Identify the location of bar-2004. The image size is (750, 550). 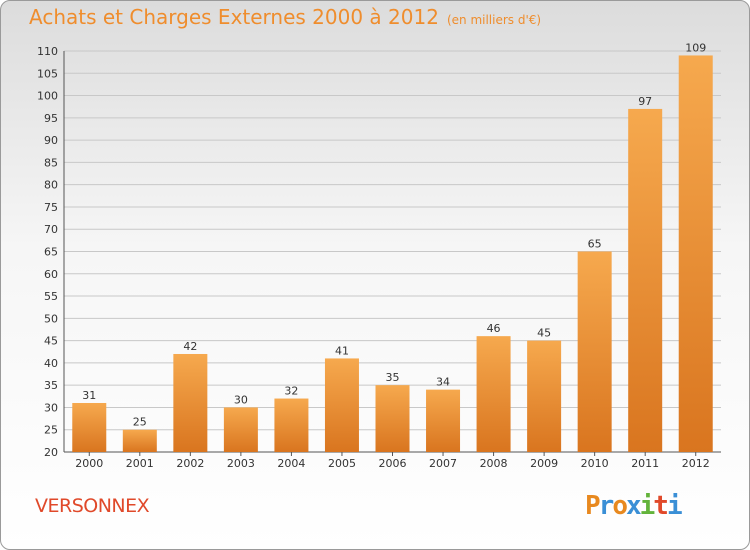
(291, 425).